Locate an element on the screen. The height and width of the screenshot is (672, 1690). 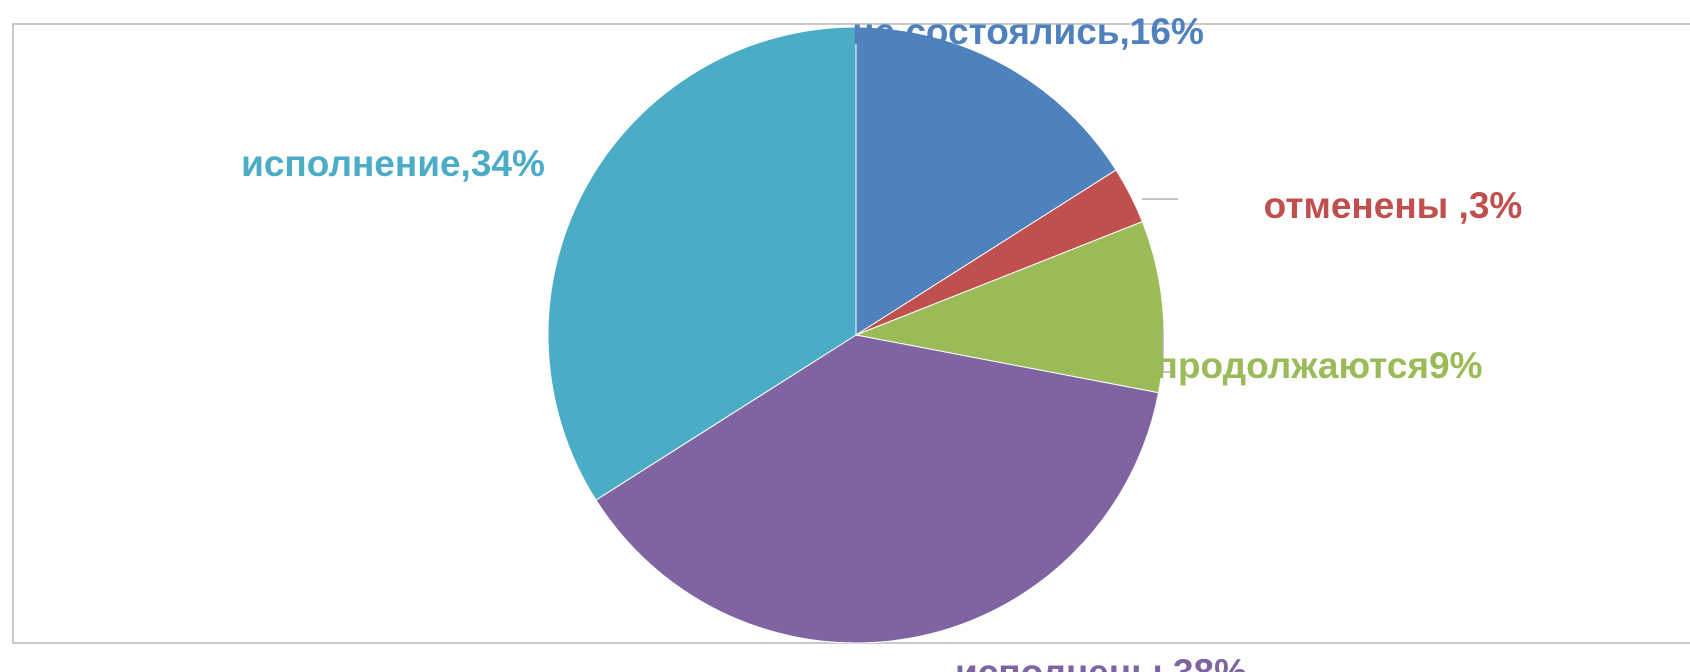
data-label-ispolnenie: исполнение,34% is located at coordinates (393, 163).